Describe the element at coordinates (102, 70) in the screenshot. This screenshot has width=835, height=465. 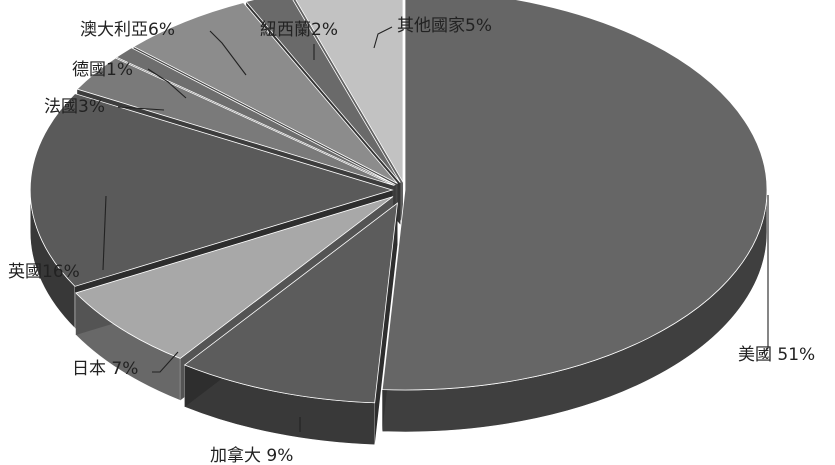
I see `slice-label-5: 德國1%` at that location.